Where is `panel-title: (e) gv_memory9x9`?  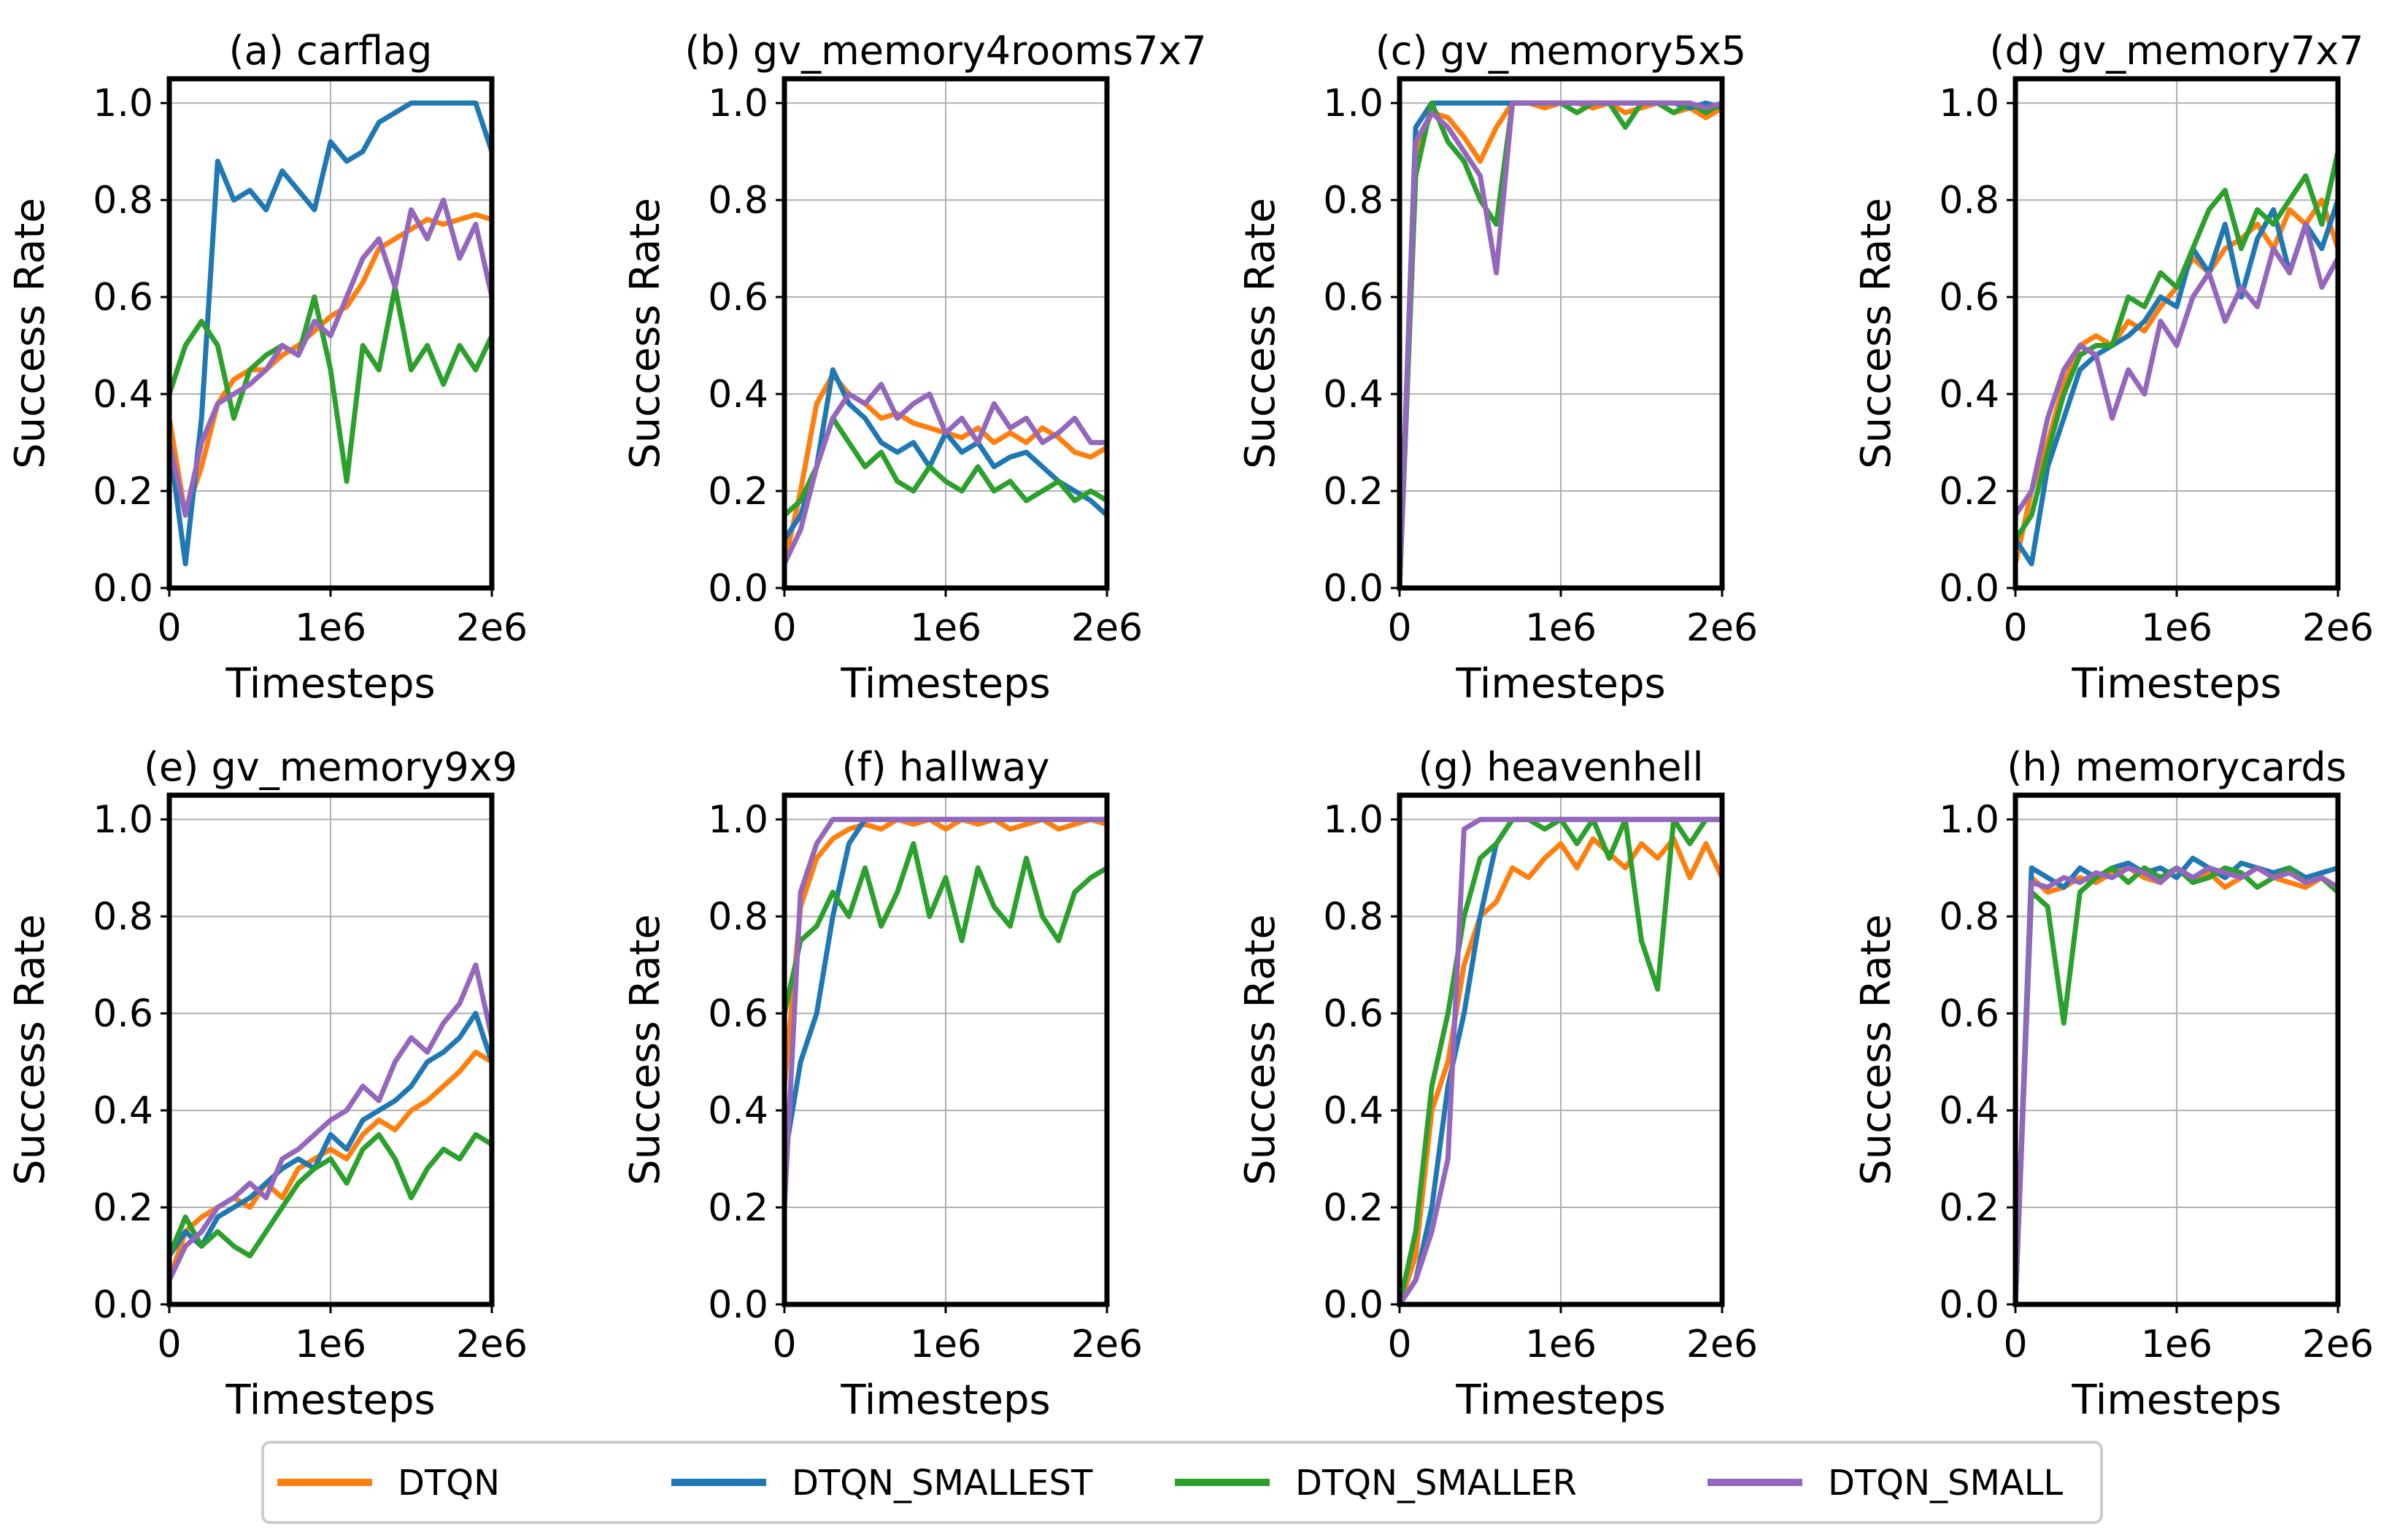 panel-title: (e) gv_memory9x9 is located at coordinates (330, 767).